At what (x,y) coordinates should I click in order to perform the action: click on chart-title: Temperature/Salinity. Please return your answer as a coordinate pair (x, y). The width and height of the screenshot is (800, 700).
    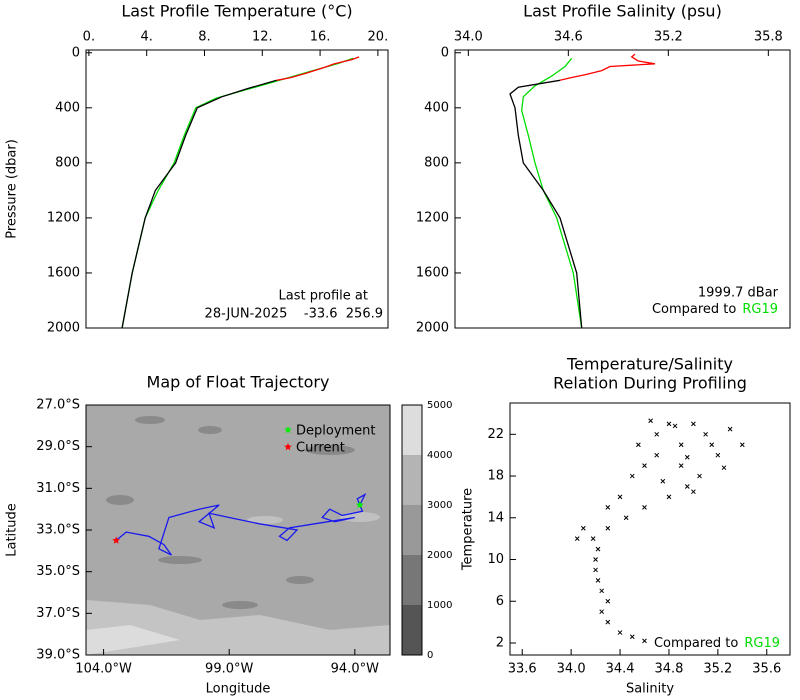
    Looking at the image, I should click on (649, 364).